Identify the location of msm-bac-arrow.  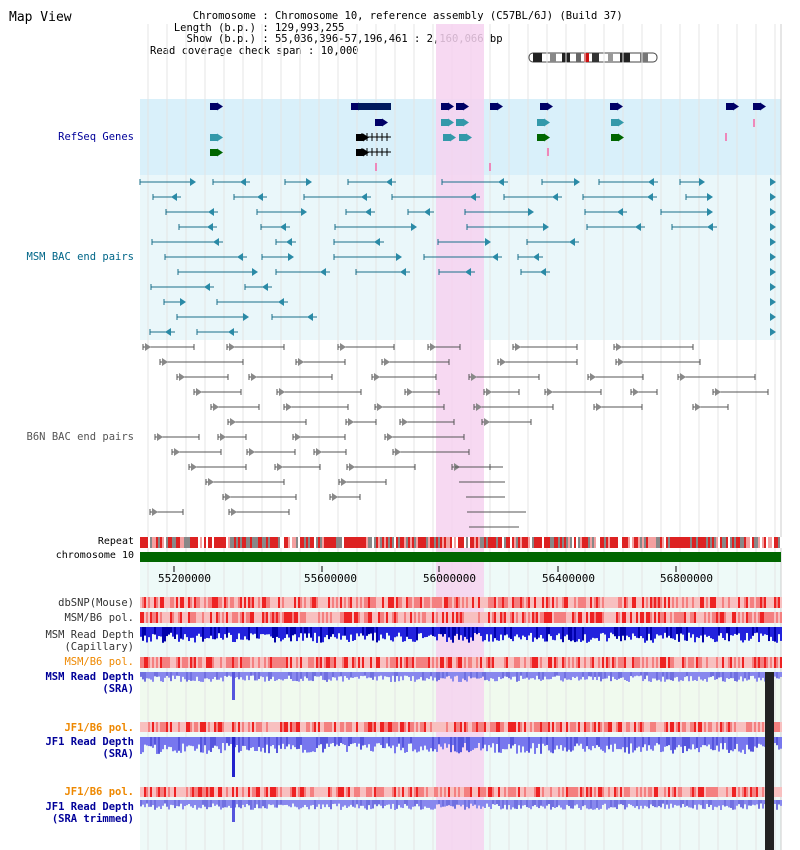
(651, 182).